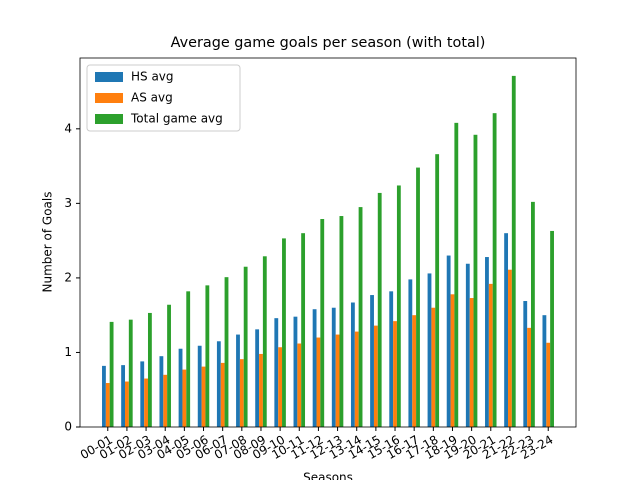 Image resolution: width=640 pixels, height=480 pixels. Describe the element at coordinates (68, 352) in the screenshot. I see `y-tick-label: 1` at that location.